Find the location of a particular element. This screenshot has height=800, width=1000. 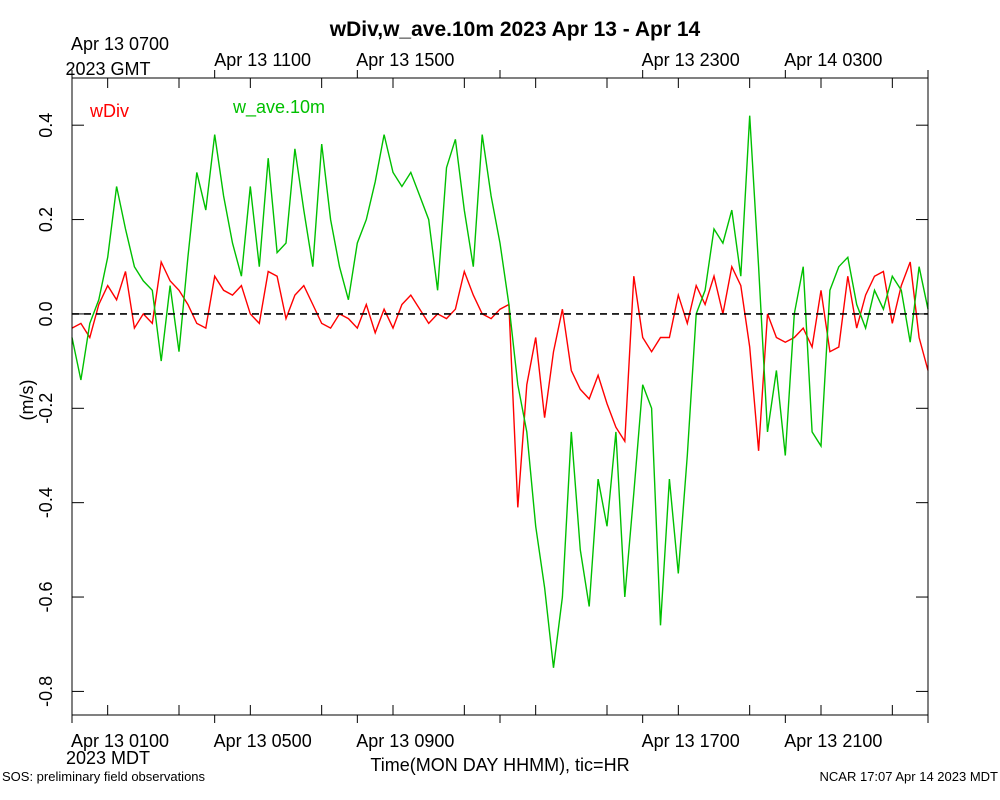

bottom-timezone-label: 2023 MDT is located at coordinates (108, 758).